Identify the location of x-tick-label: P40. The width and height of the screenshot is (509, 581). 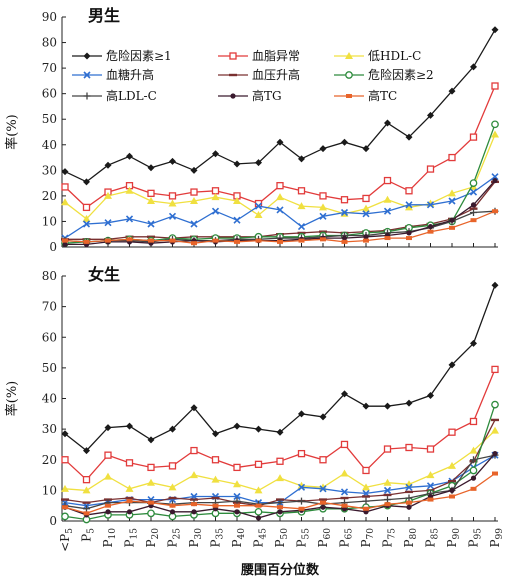
(238, 538).